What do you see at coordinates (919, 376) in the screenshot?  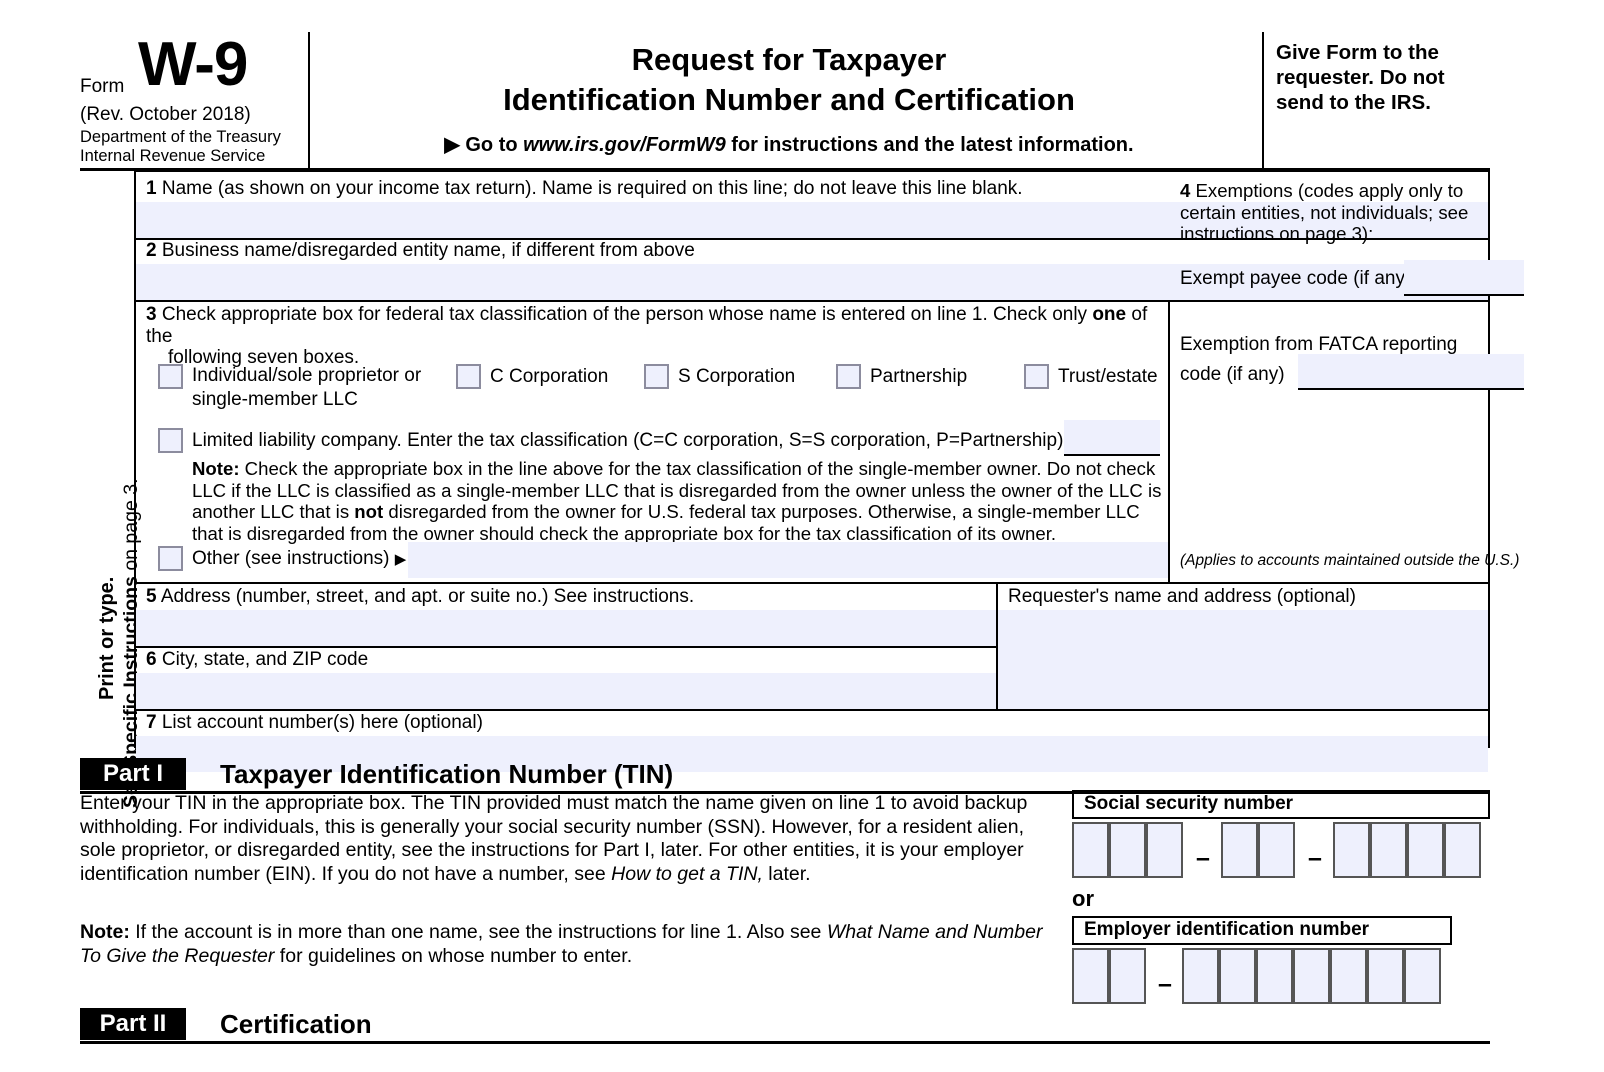 I see `checkbox-partnership-label: Partnership` at bounding box center [919, 376].